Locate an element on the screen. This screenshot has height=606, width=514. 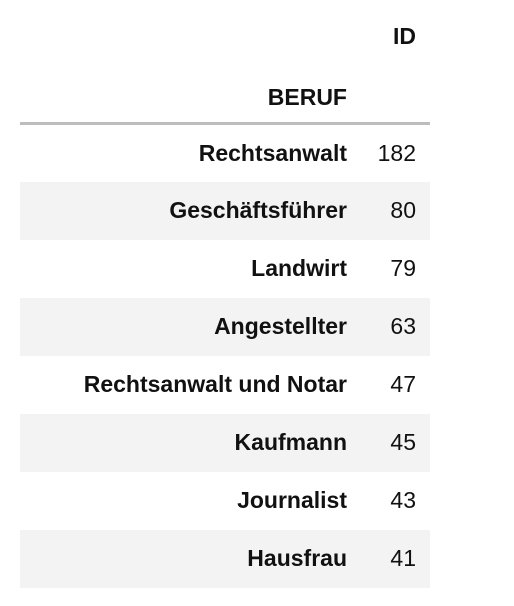
row-value-cell: 47 is located at coordinates (403, 384).